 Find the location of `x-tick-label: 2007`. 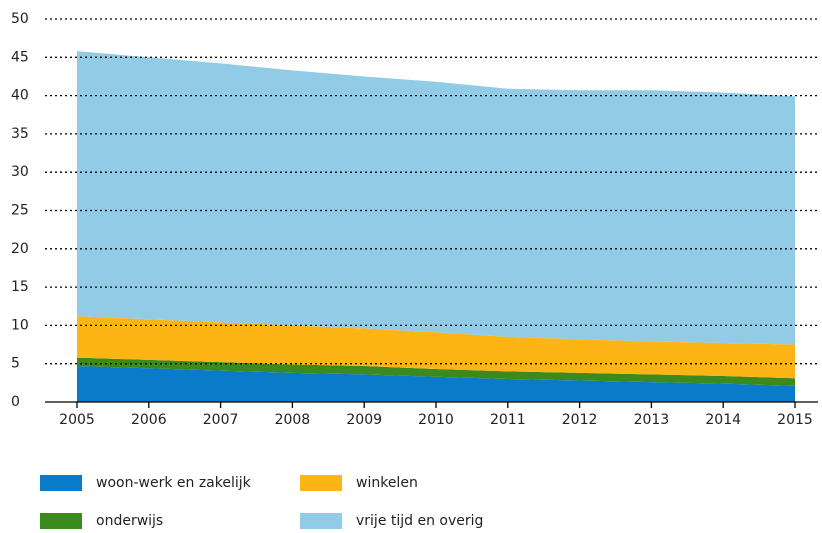

x-tick-label: 2007 is located at coordinates (221, 420).